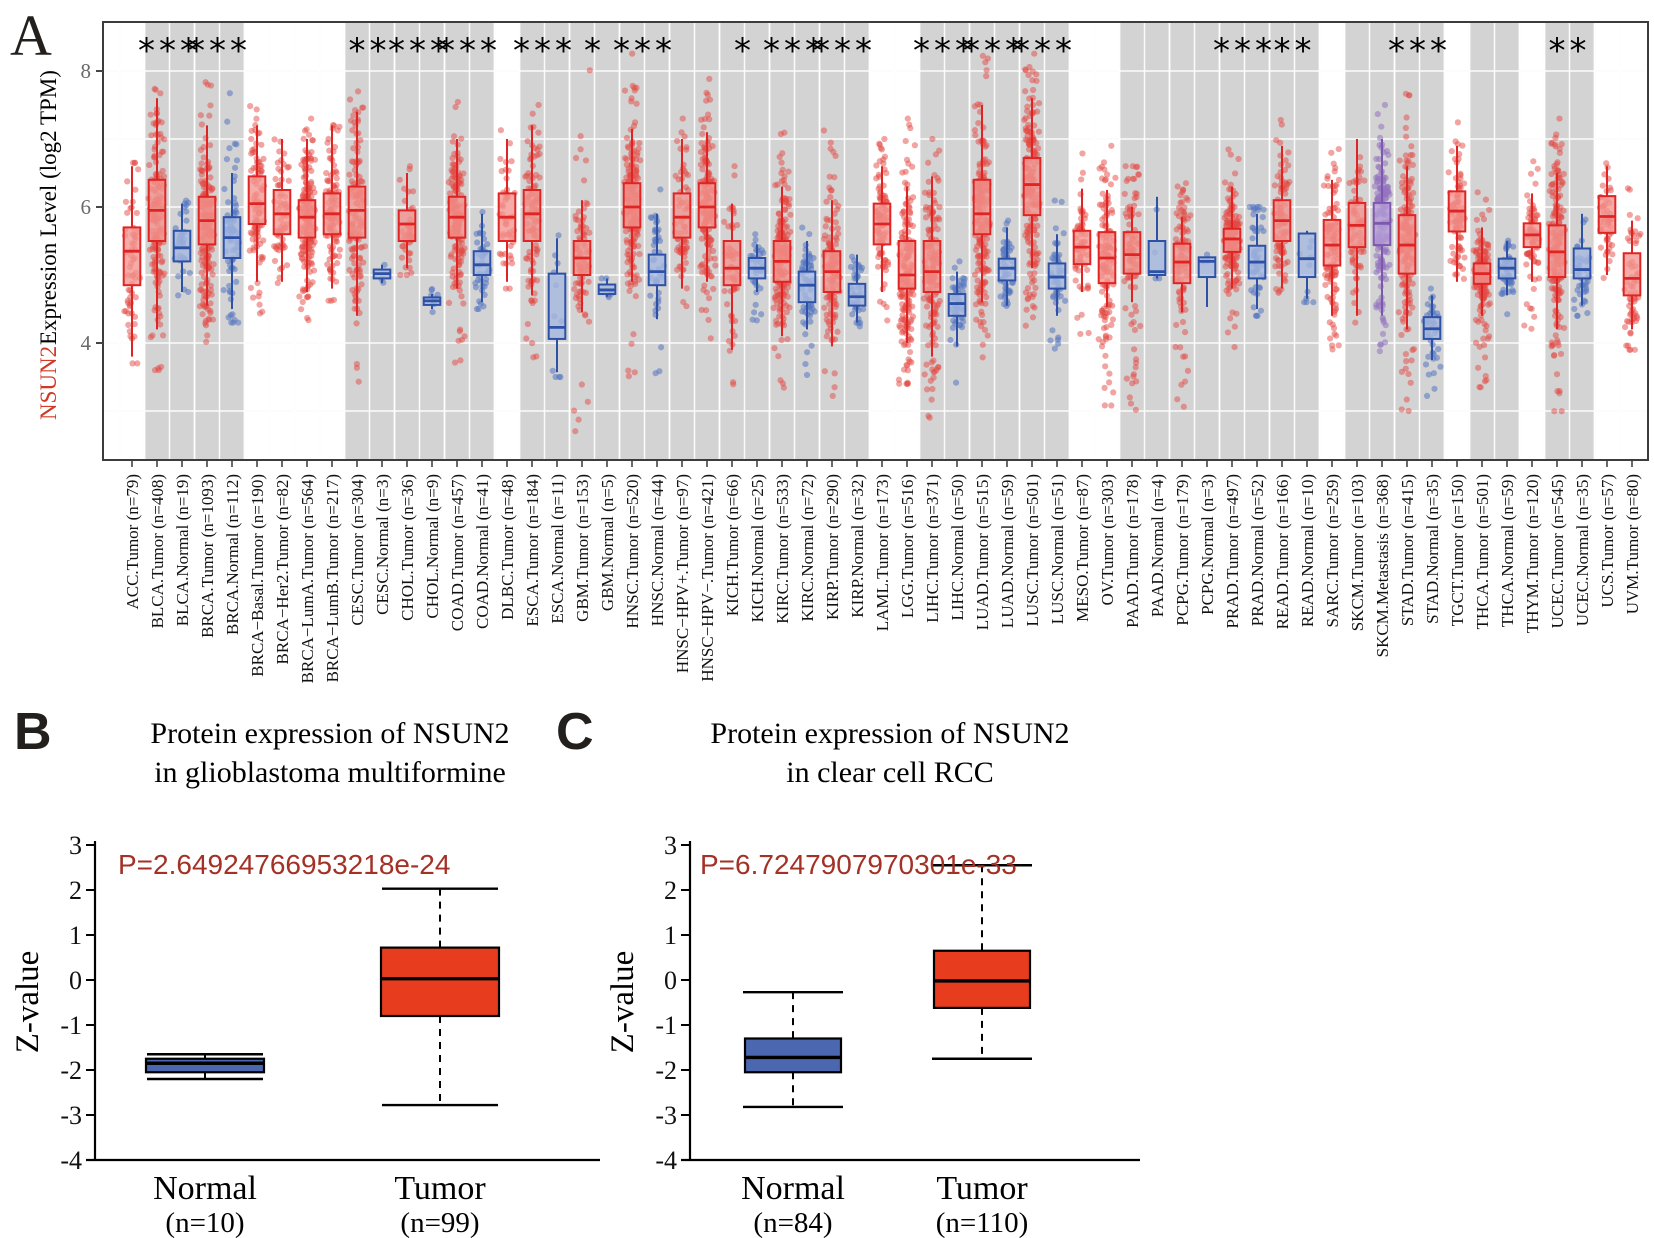 The width and height of the screenshot is (1654, 1238). Describe the element at coordinates (782, 260) in the screenshot. I see `boxplot-KIRC-tumor` at that location.